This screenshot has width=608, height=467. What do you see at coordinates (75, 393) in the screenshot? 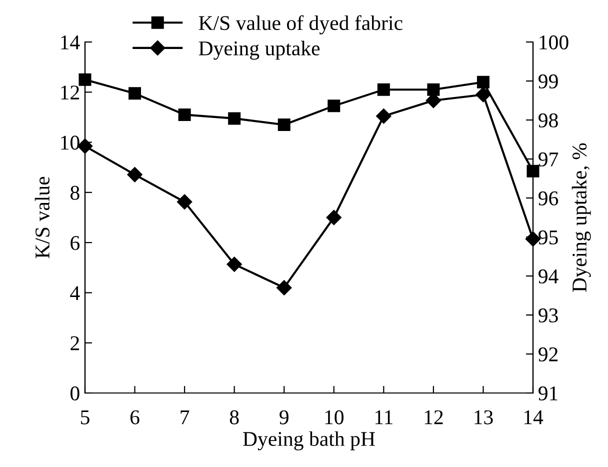
I see `y-tick-label: 0` at bounding box center [75, 393].